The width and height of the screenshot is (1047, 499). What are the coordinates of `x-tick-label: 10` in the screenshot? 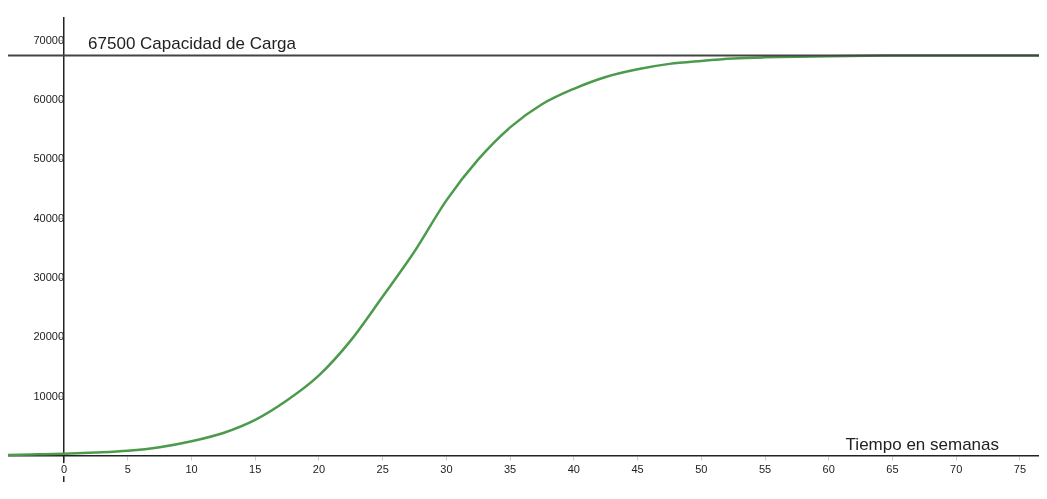 It's located at (191, 468).